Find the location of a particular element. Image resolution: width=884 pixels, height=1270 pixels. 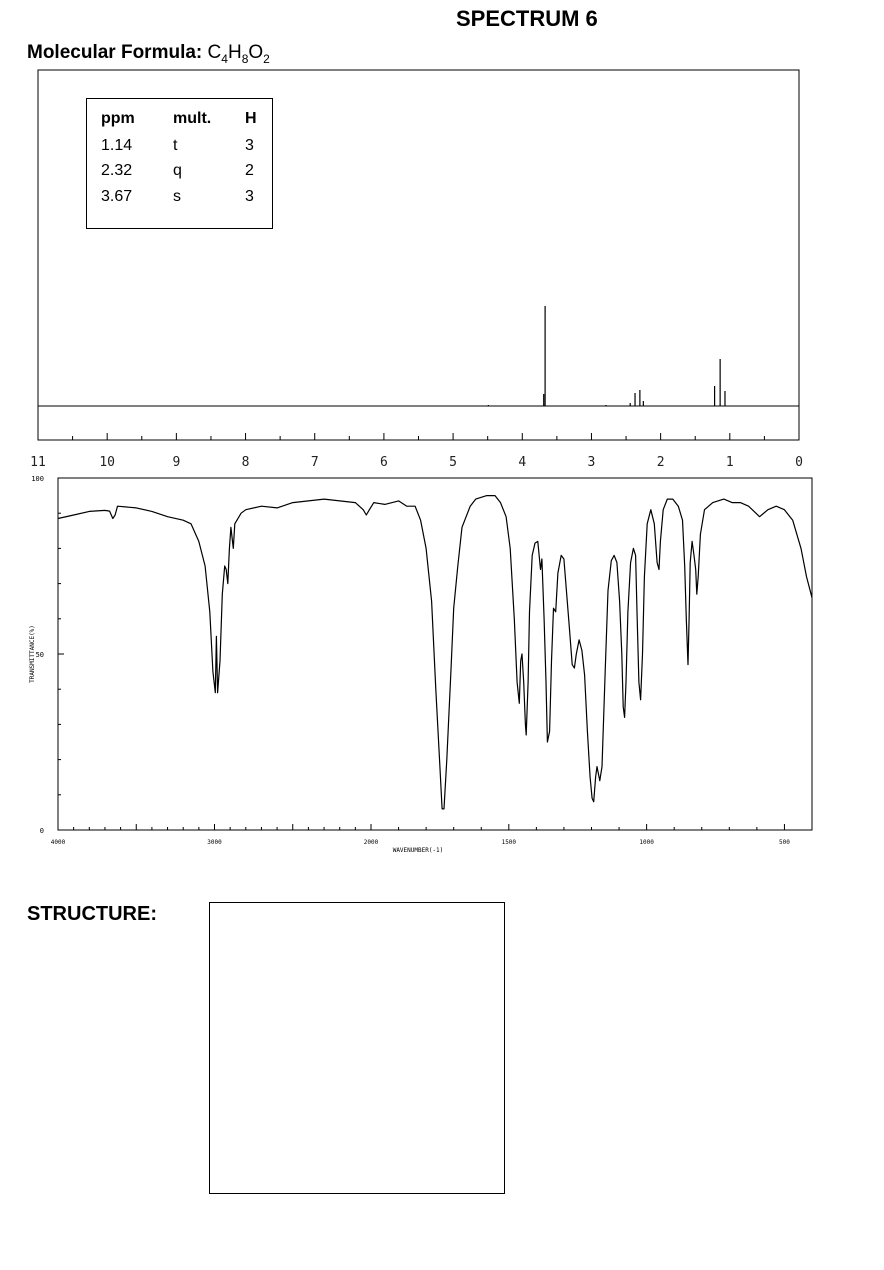

nmr-tick-label: 2 is located at coordinates (661, 462).